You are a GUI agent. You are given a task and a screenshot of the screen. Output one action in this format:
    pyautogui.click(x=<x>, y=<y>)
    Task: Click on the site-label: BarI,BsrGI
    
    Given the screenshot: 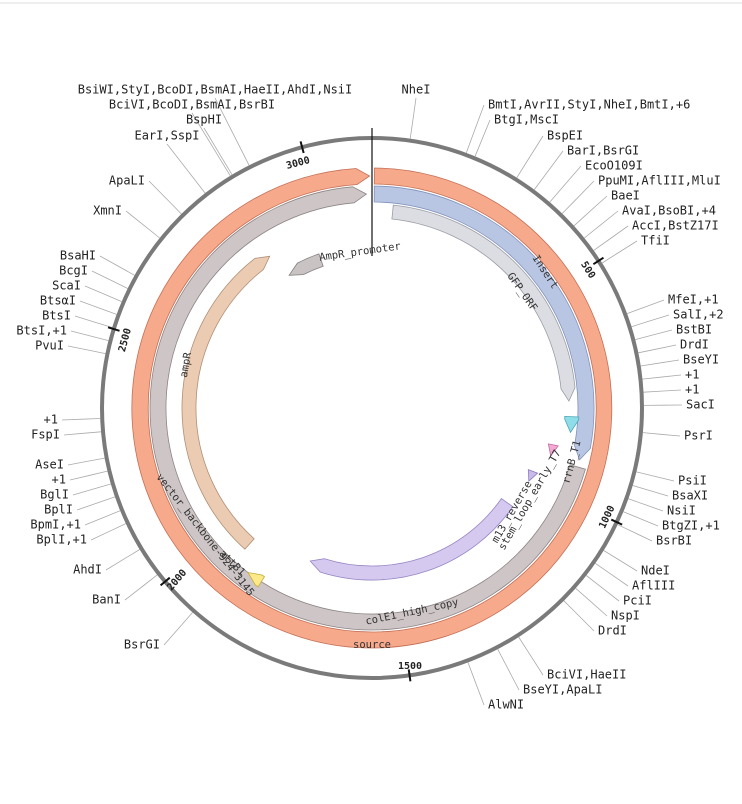 What is the action you would take?
    pyautogui.click(x=603, y=151)
    